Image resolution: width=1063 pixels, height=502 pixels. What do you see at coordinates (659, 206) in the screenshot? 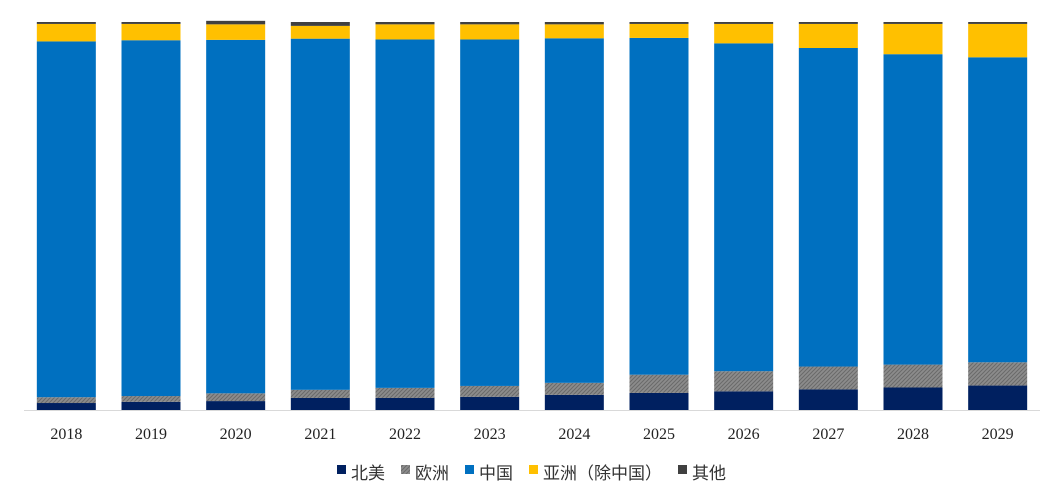
I see `bar-segment-series-2-2025` at bounding box center [659, 206].